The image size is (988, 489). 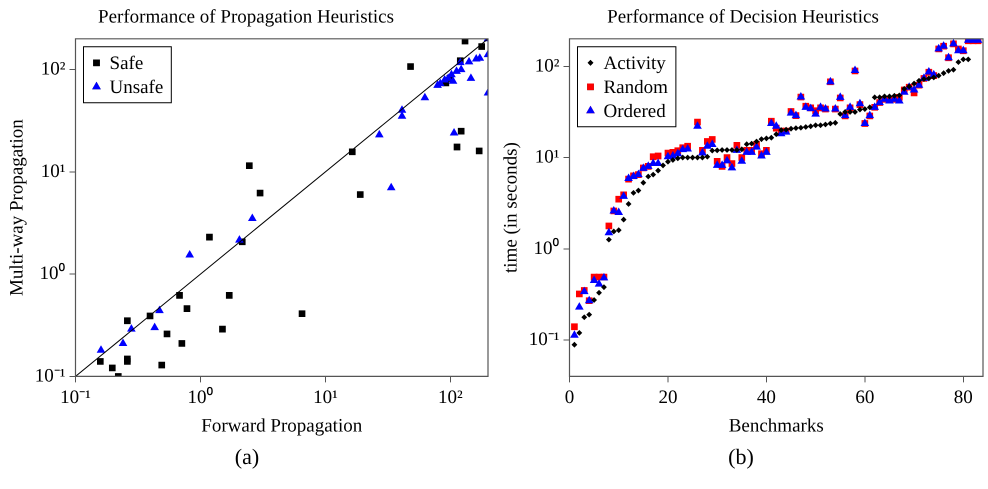 What do you see at coordinates (325, 397) in the screenshot?
I see `x-tick-label: 10¹` at bounding box center [325, 397].